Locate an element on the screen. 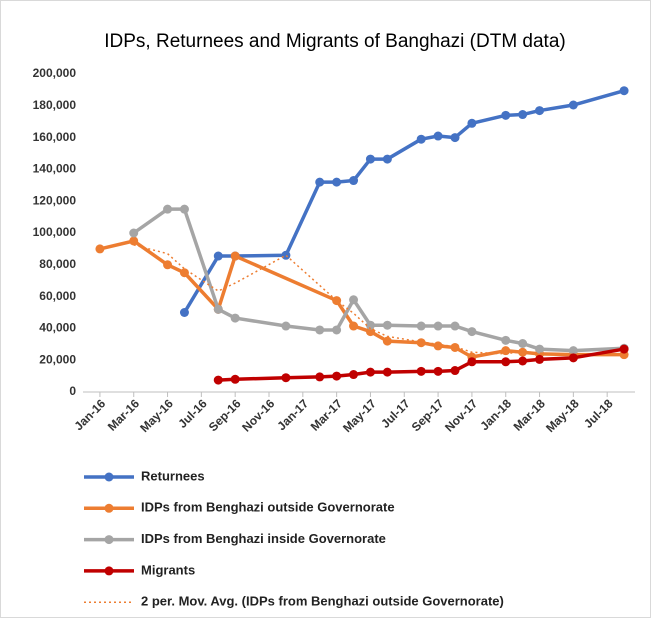 The image size is (651, 618). y-tick-label: 180,000 is located at coordinates (55, 105).